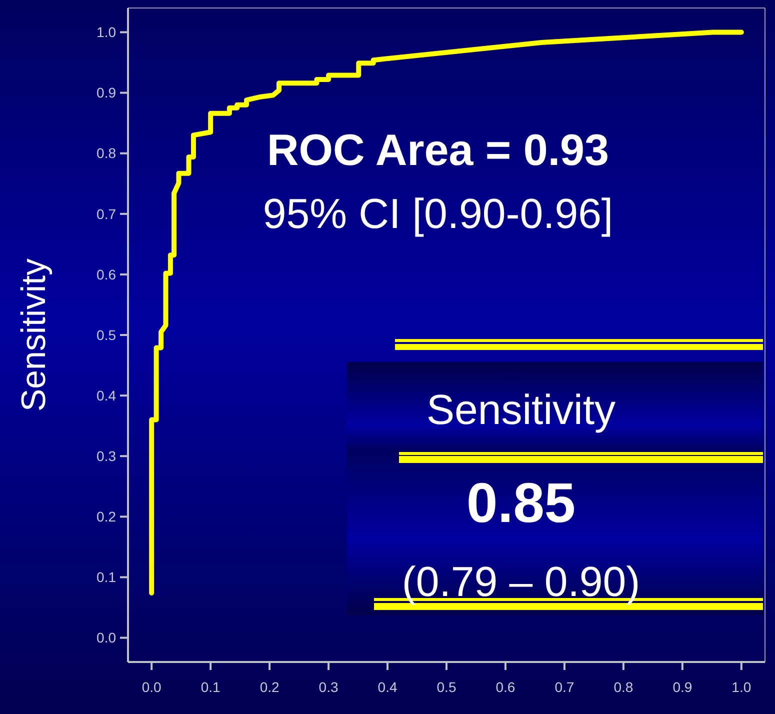 The width and height of the screenshot is (775, 714). Describe the element at coordinates (34, 335) in the screenshot. I see `y-axis-title: Sensitivity` at that location.